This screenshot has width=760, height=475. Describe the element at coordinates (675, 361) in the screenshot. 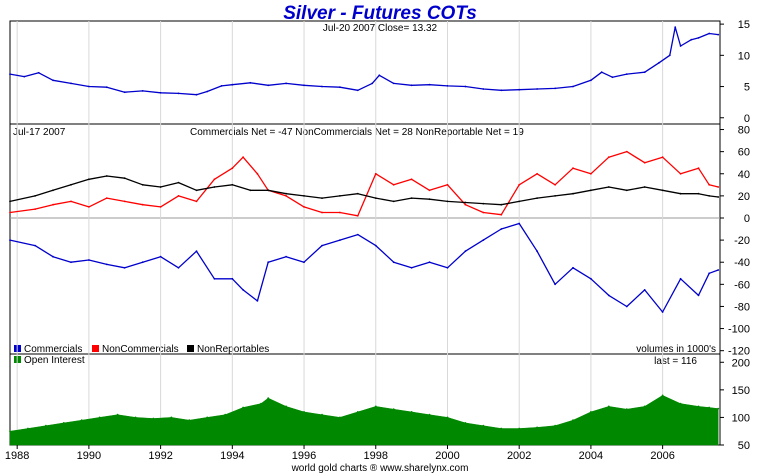

I see `oi-last-label: last = 116` at that location.